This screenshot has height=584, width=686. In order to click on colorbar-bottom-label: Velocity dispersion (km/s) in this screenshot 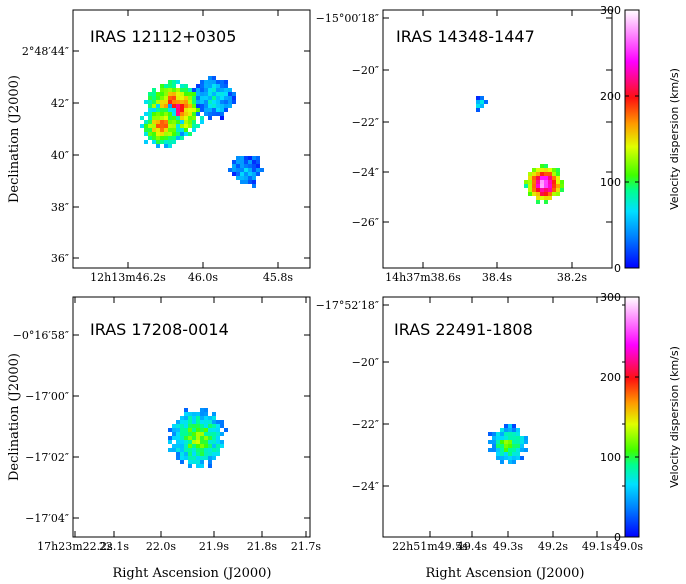, I will do `click(674, 417)`.